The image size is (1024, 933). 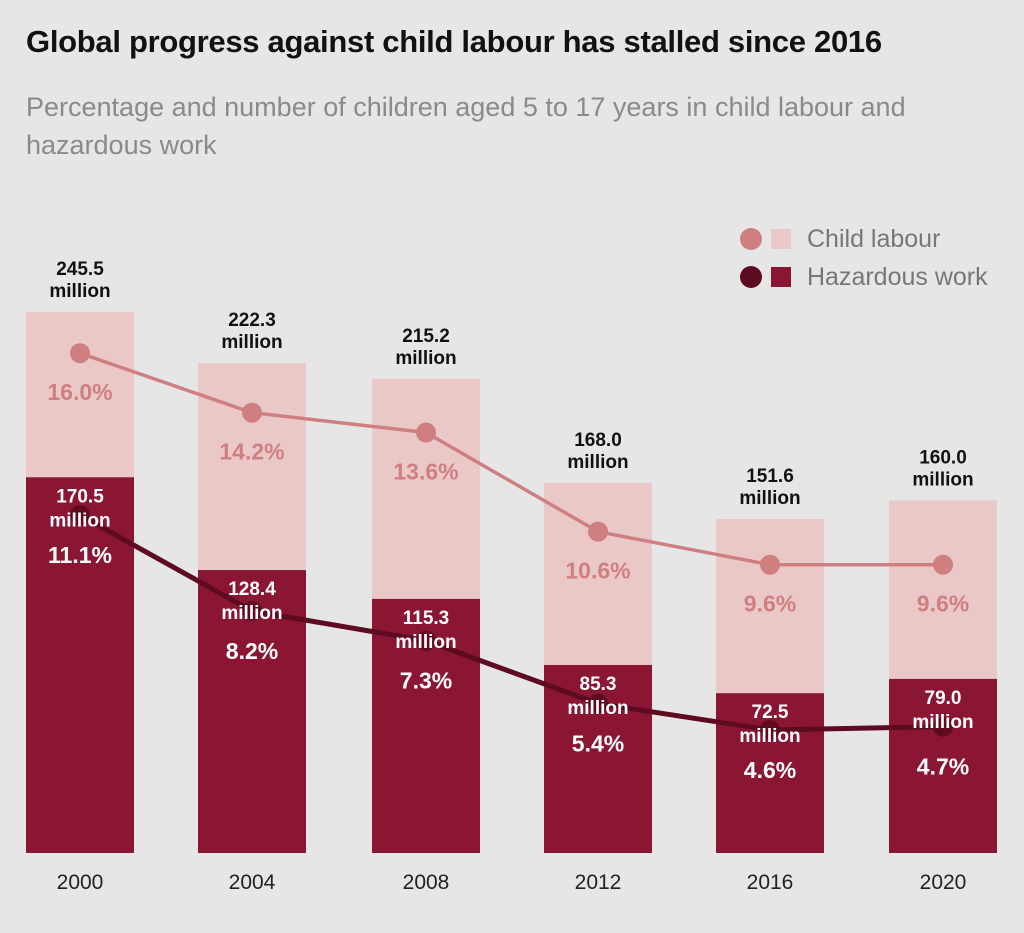 I want to click on hazardous-work-value-label-2004: 128.4, so click(x=252, y=589).